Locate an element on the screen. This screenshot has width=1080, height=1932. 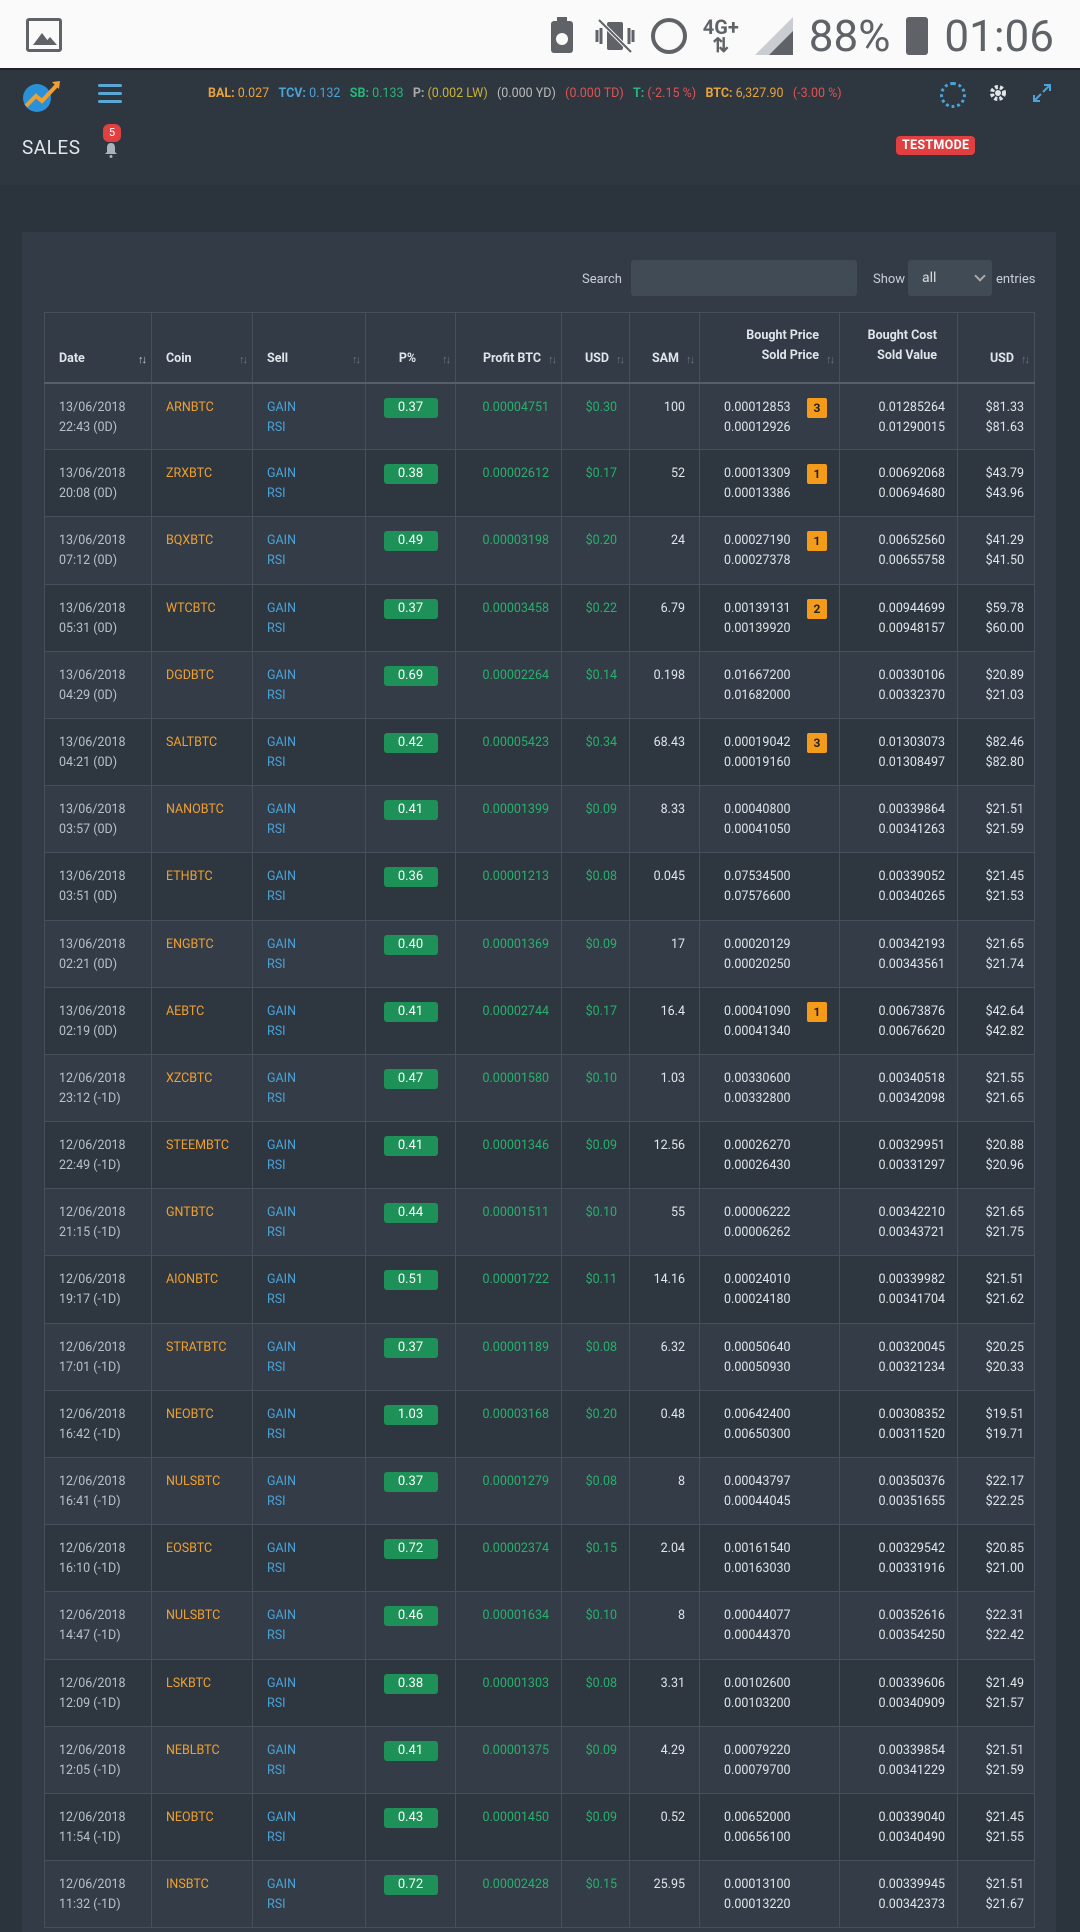
fullscreen-icon is located at coordinates (1042, 93).